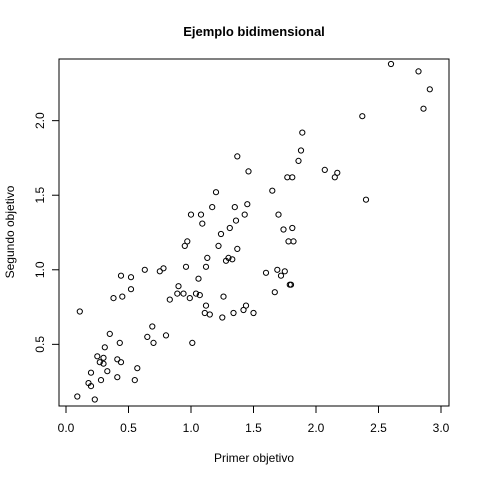 The height and width of the screenshot is (480, 480). I want to click on x-tick-label: 1.0, so click(191, 428).